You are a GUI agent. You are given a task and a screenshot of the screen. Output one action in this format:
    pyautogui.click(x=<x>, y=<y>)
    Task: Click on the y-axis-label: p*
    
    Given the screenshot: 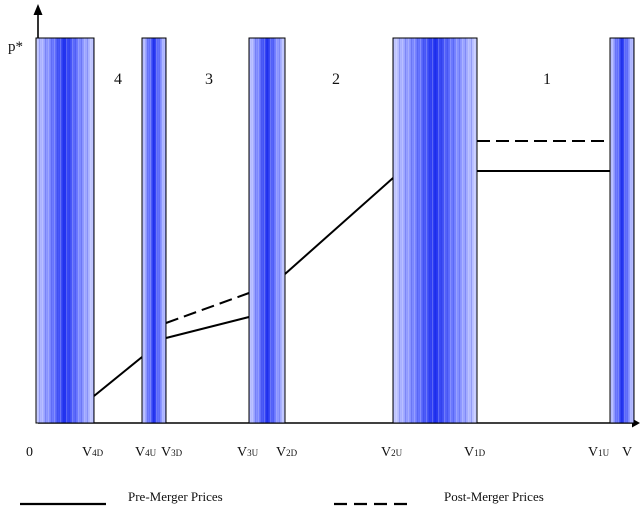 What is the action you would take?
    pyautogui.click(x=15, y=47)
    